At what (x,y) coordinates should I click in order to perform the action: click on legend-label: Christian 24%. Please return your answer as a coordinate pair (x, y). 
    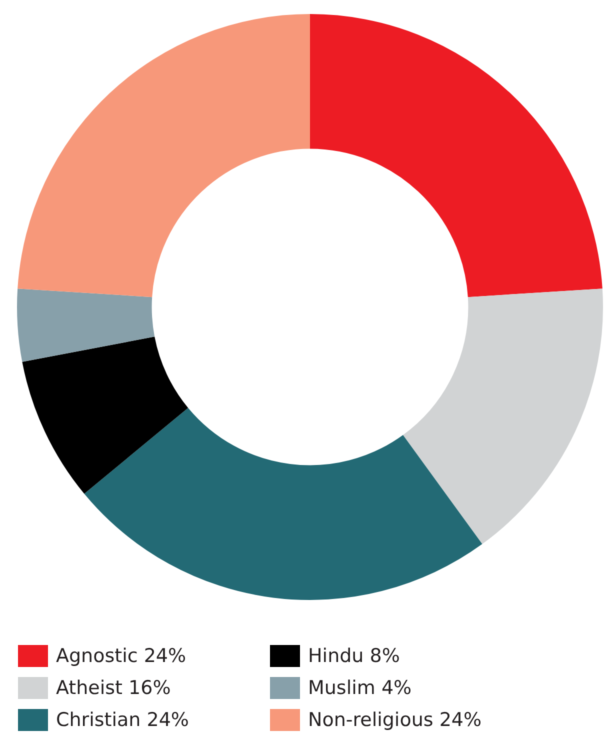
    Looking at the image, I should click on (122, 720).